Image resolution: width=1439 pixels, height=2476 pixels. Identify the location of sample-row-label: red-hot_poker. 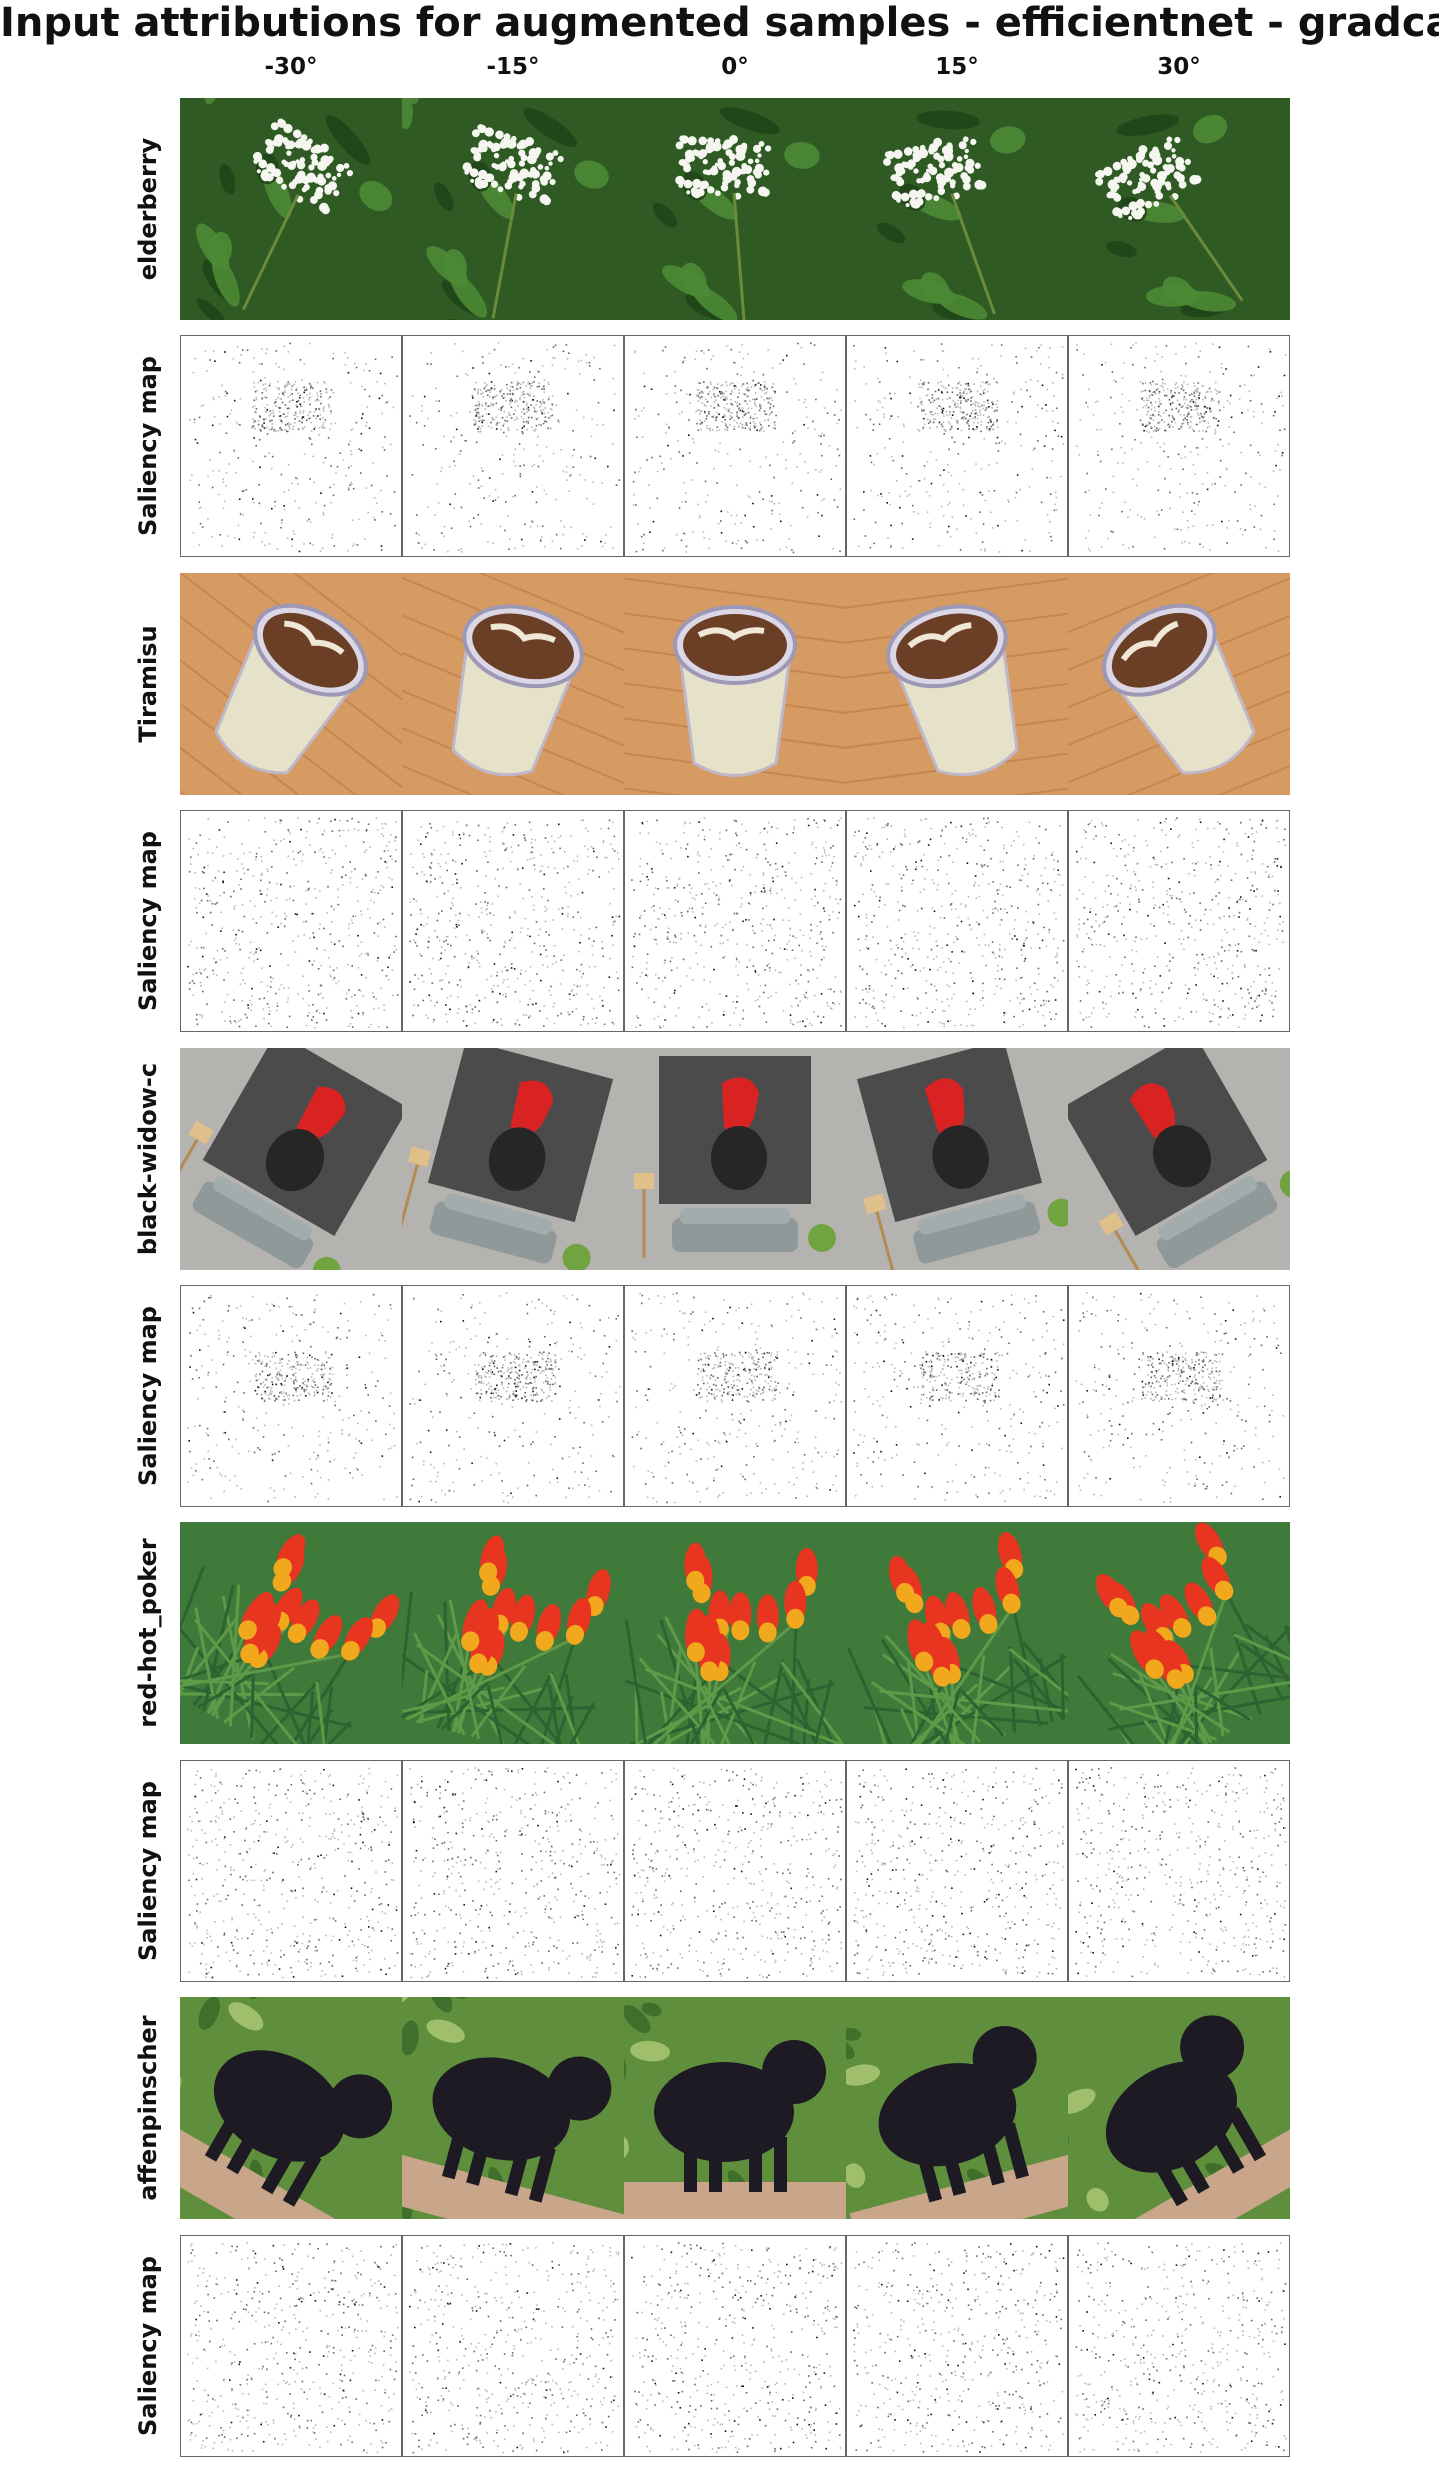
(148, 1633).